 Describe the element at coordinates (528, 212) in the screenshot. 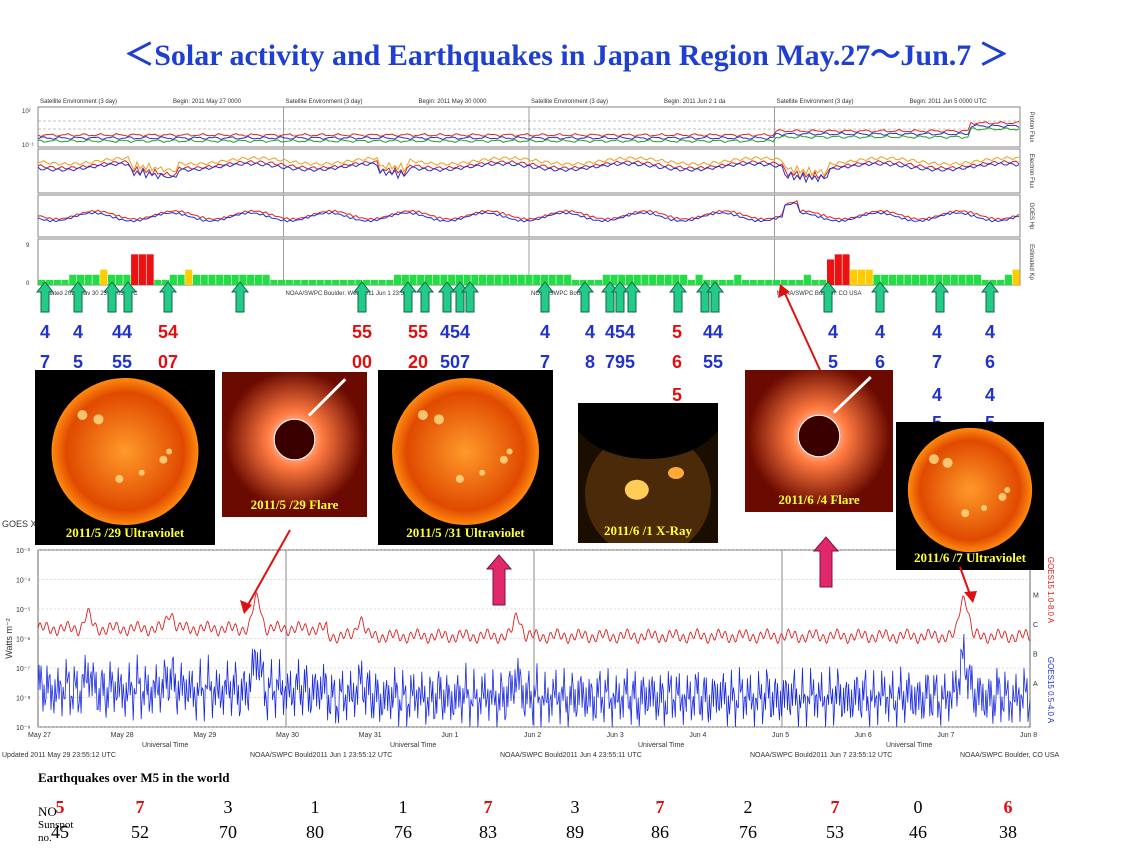

I see `hp-line` at that location.